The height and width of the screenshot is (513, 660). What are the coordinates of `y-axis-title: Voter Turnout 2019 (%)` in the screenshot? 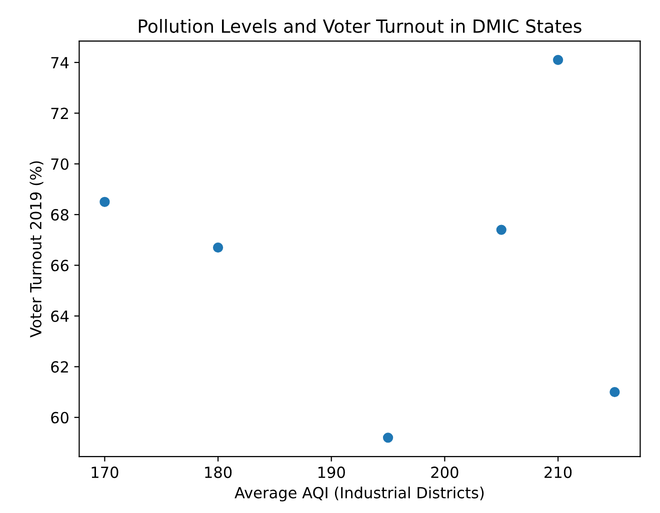 It's located at (37, 249).